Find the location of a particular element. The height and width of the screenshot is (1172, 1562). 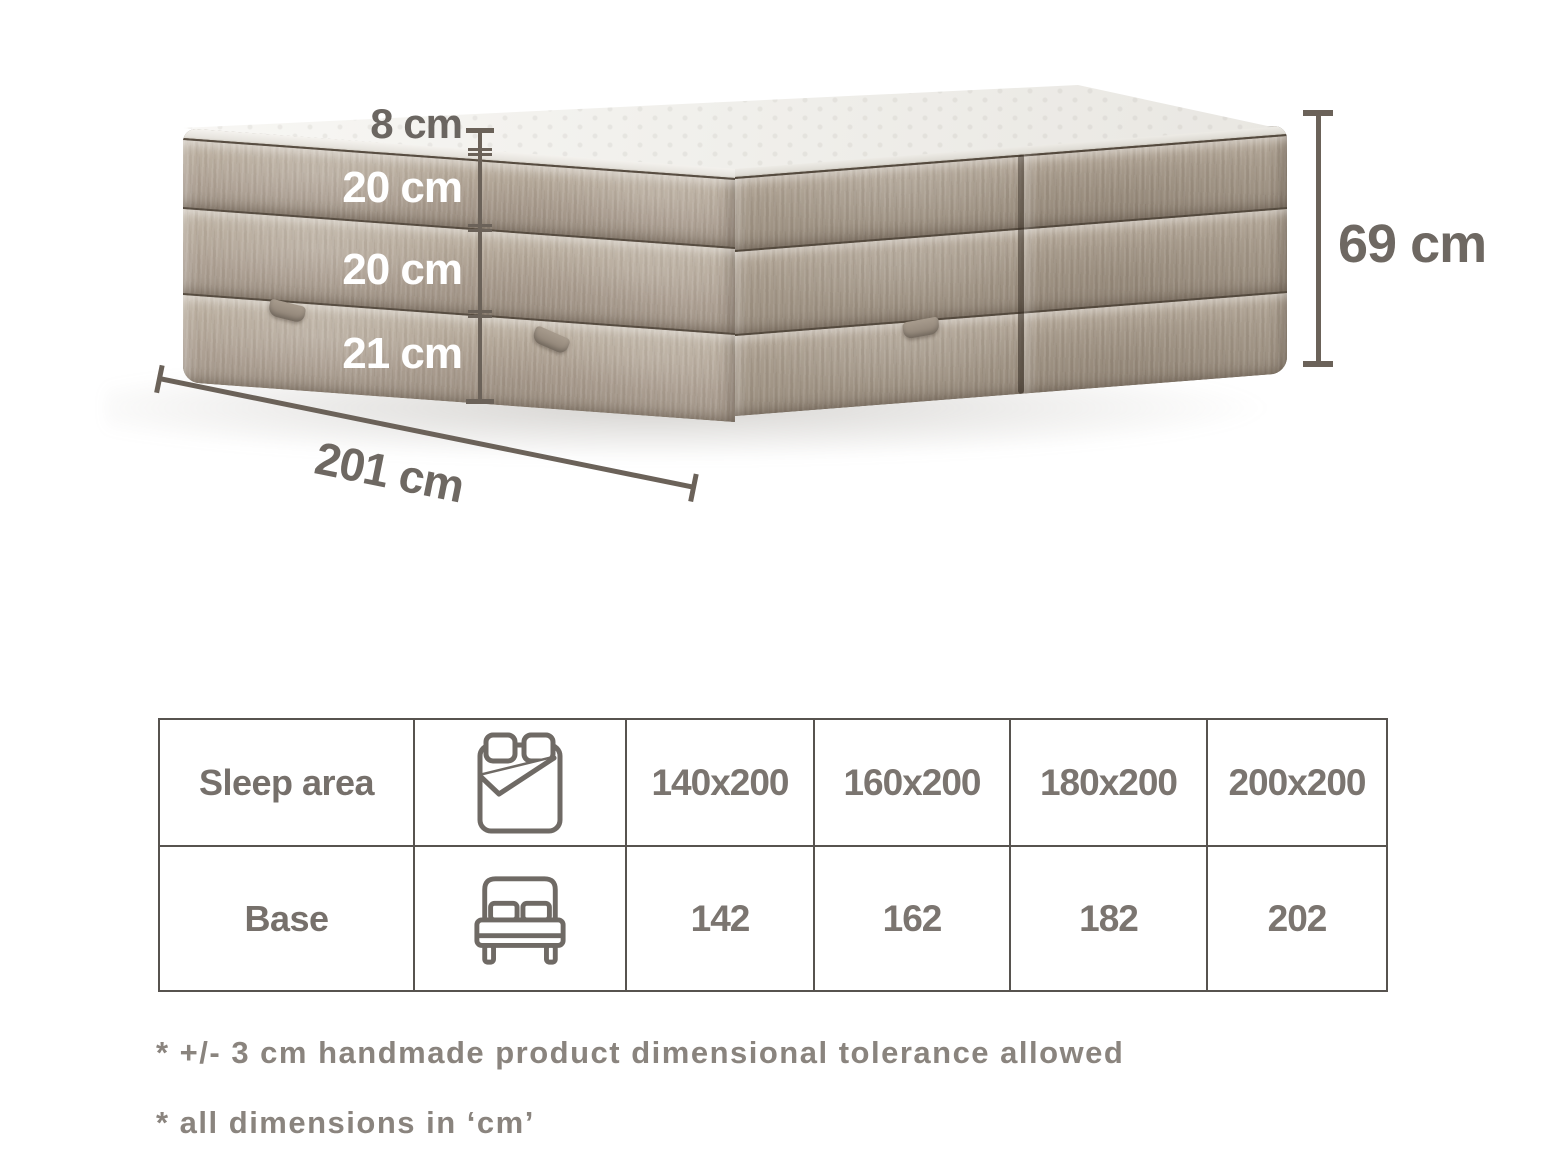

bed-front-view-icon is located at coordinates (520, 920).